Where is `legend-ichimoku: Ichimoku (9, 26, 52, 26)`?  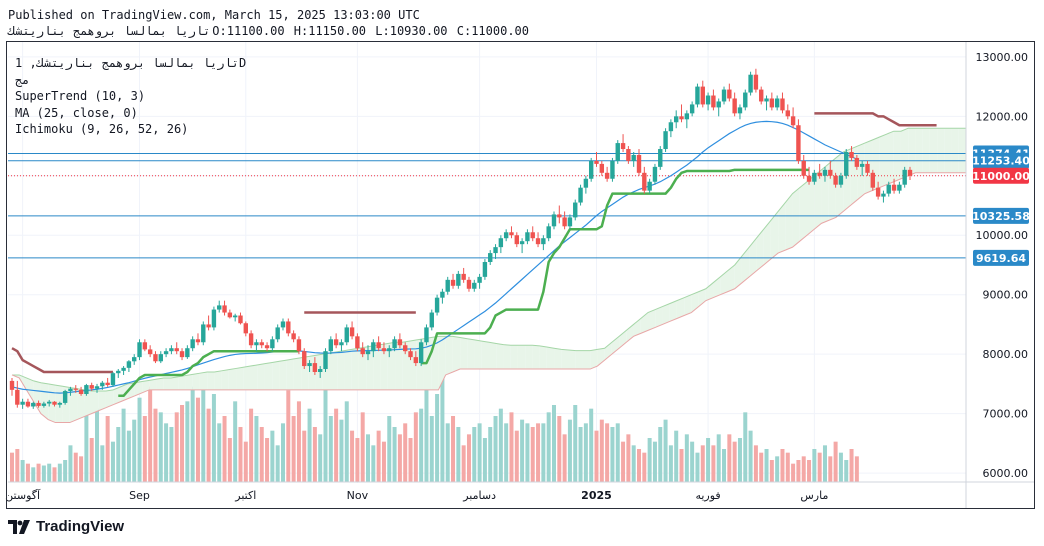
legend-ichimoku: Ichimoku (9, 26, 52, 26) is located at coordinates (102, 129).